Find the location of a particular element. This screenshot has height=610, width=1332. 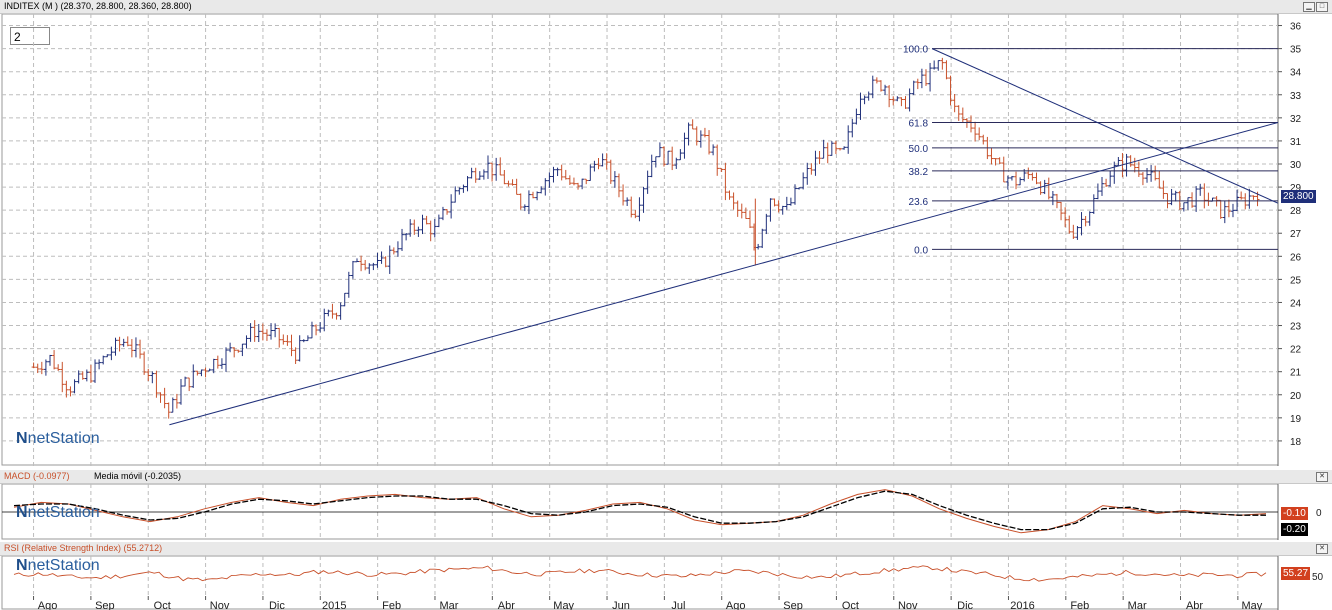

price-y-tick-label: 23 is located at coordinates (1296, 327).